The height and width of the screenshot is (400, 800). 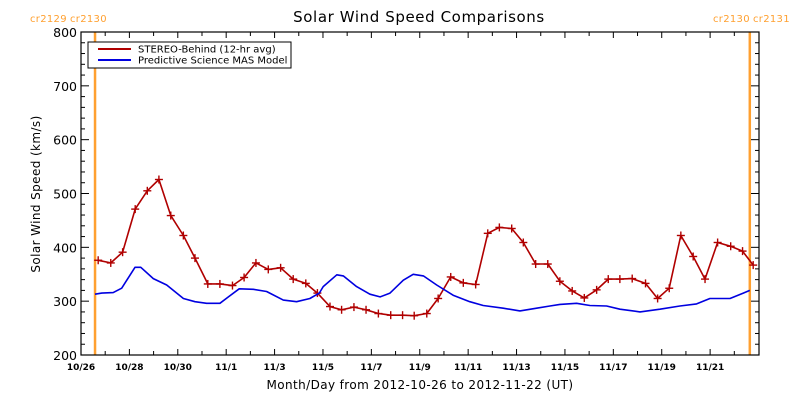 I want to click on x-tick-label: 11/15, so click(x=565, y=368).